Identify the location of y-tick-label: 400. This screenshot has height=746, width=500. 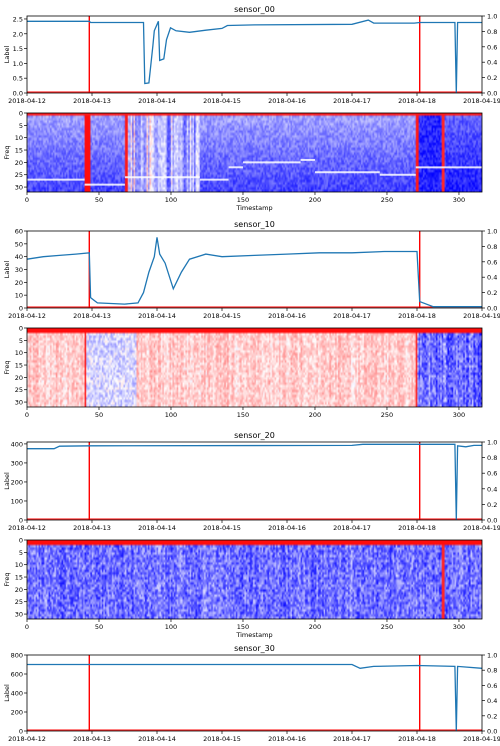
(17, 694).